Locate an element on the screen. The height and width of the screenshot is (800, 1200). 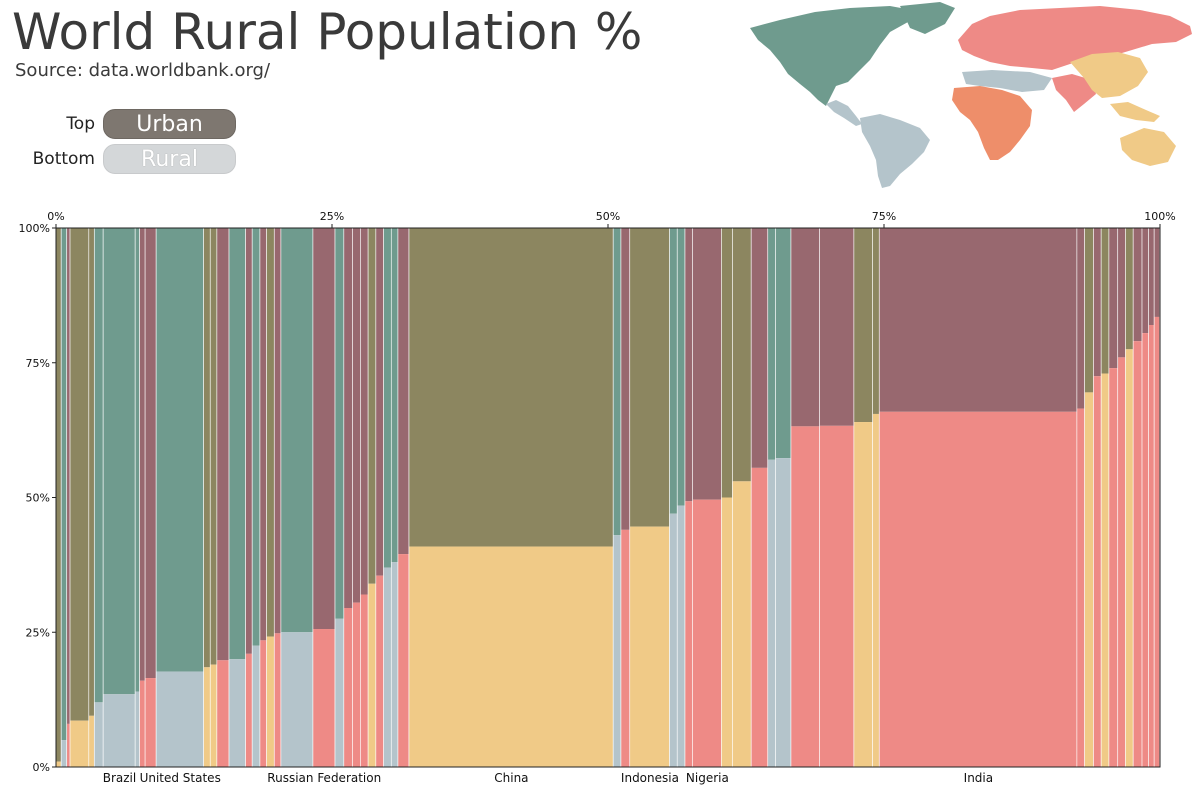
legend-rural-pill: Rural is located at coordinates (169, 159).